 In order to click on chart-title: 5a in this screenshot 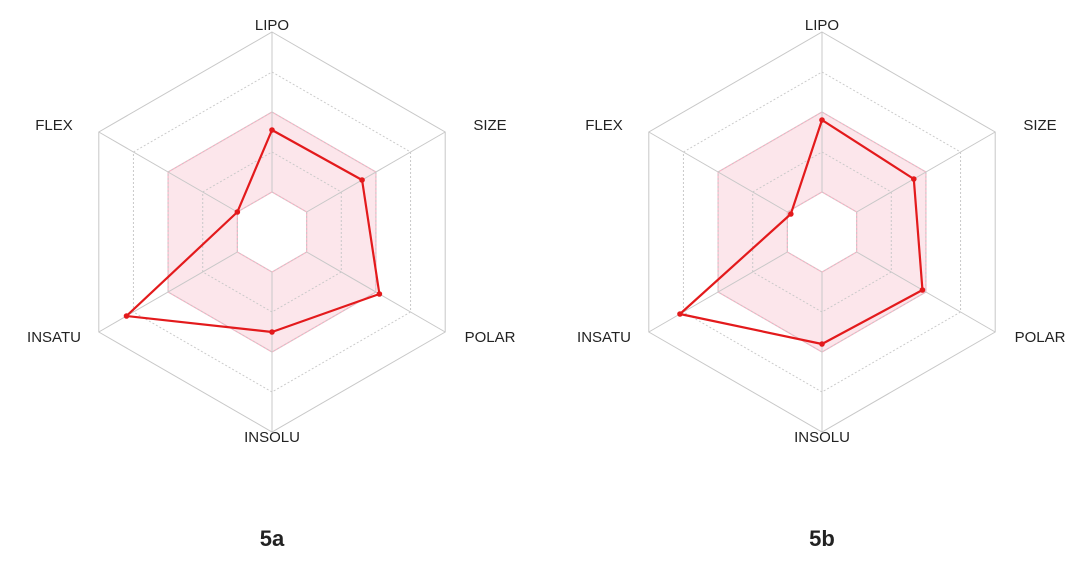, I will do `click(272, 538)`.